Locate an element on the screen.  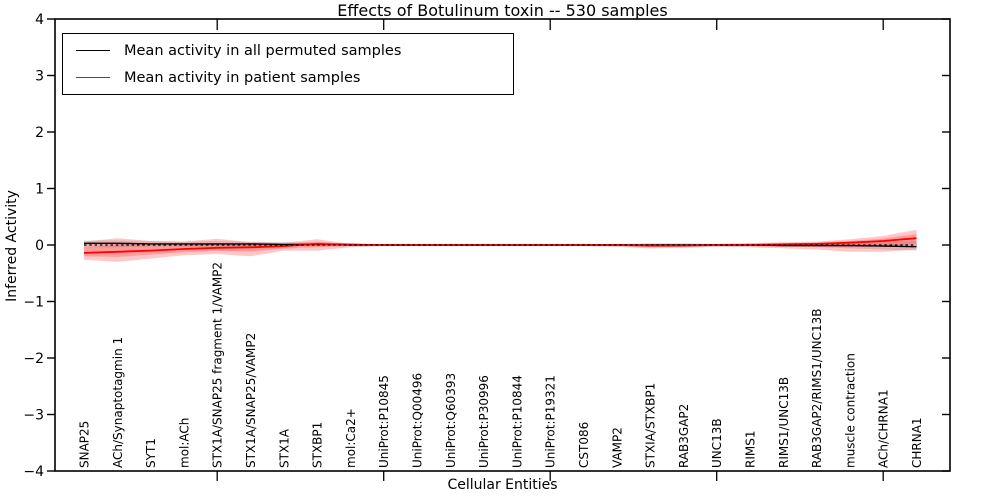
x-tick-label: STX1A is located at coordinates (284, 448).